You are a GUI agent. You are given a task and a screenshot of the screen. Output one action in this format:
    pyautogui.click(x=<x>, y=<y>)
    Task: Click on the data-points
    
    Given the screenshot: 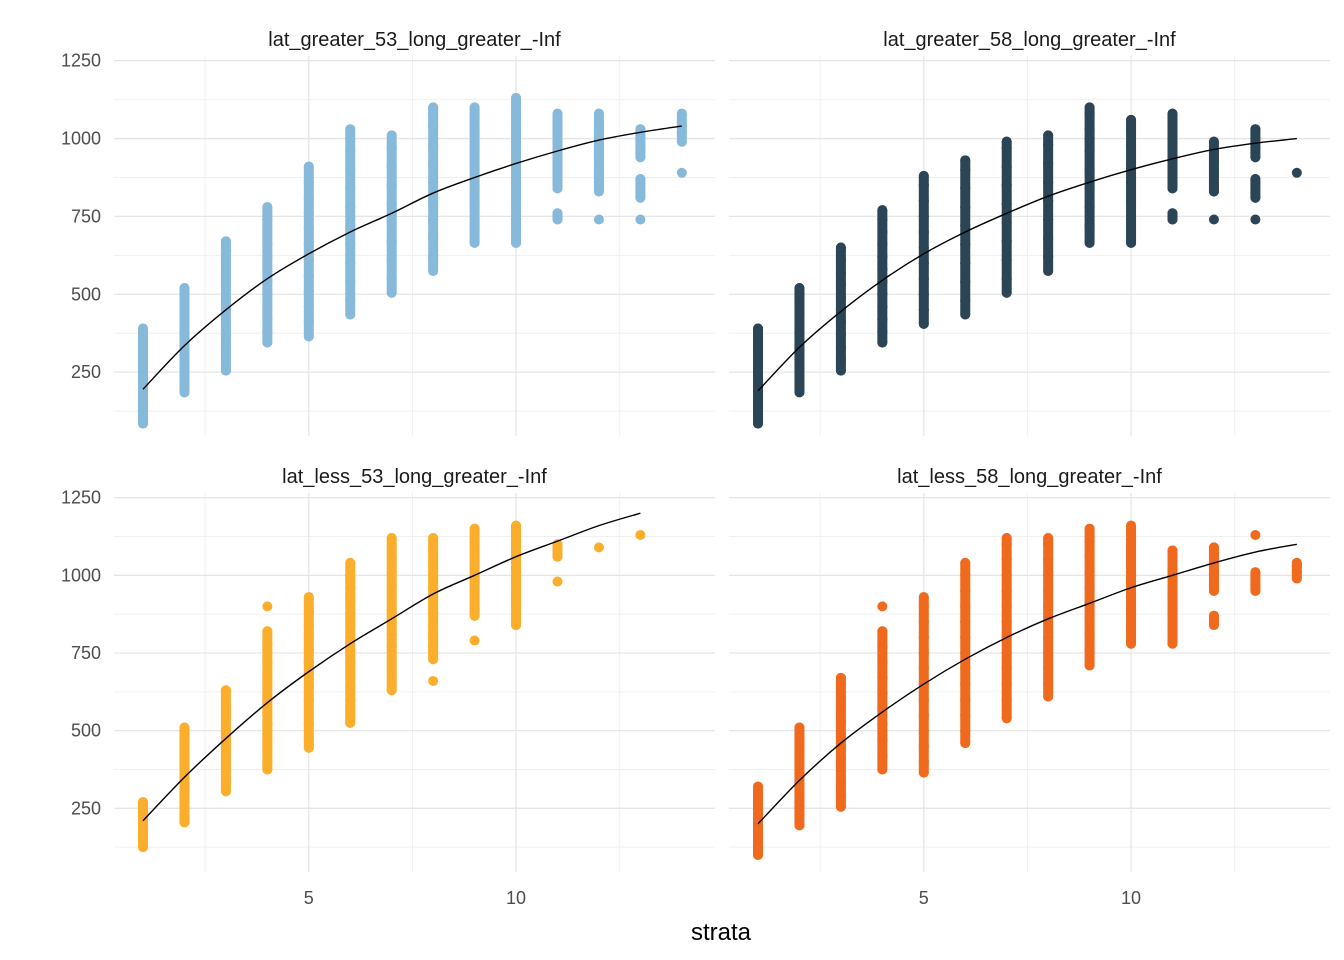 What is the action you would take?
    pyautogui.click(x=392, y=686)
    